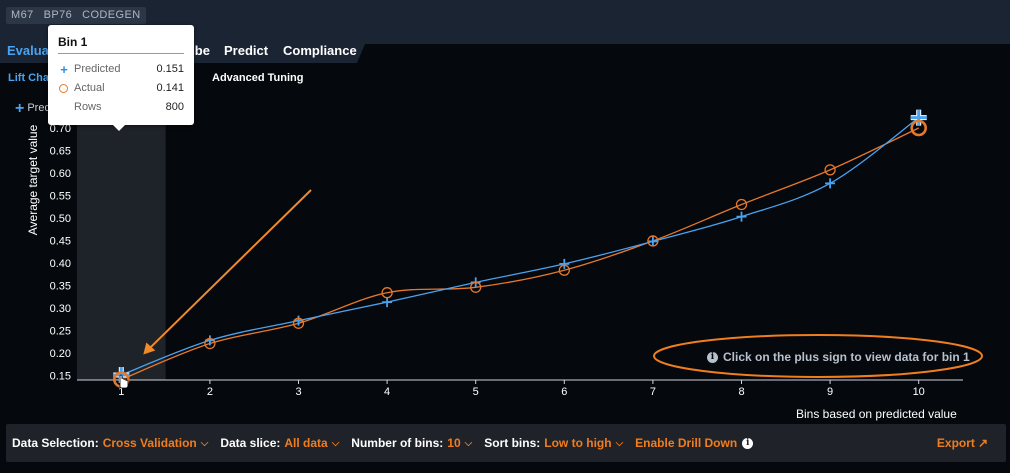 The height and width of the screenshot is (473, 1010). I want to click on y-tick-label: 0.25, so click(60, 332).